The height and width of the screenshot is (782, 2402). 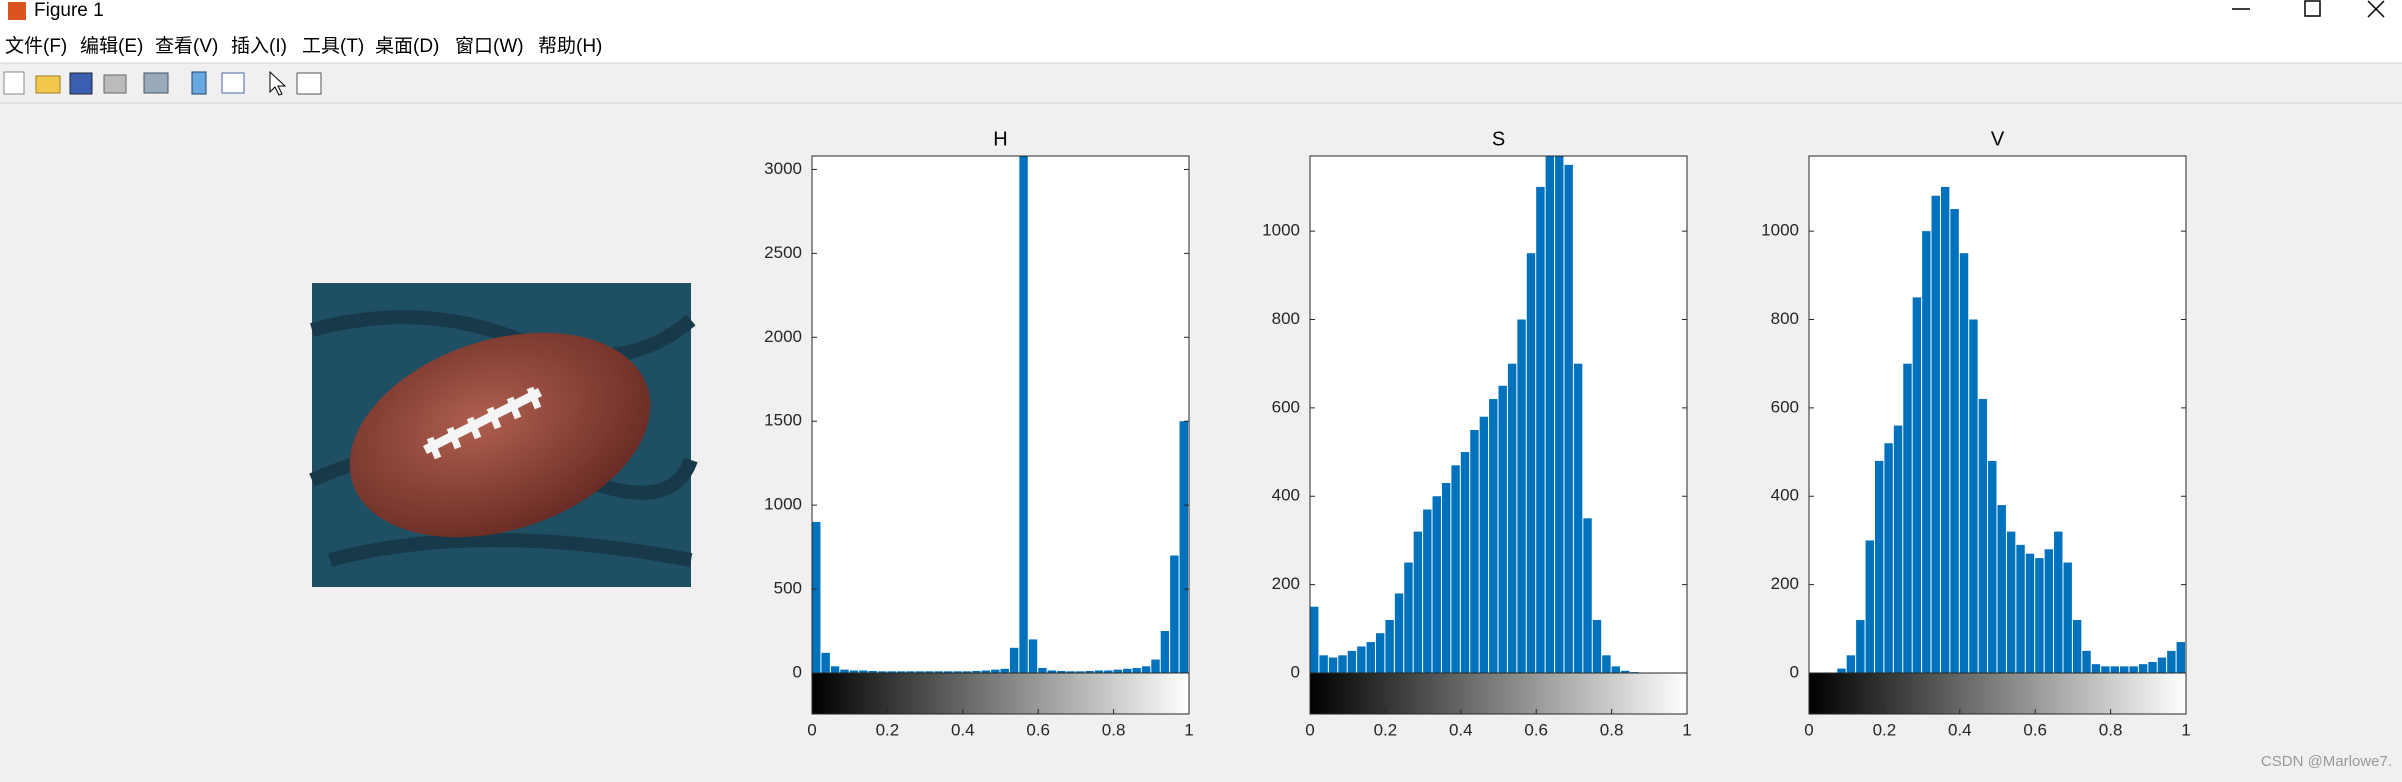 I want to click on menu-item: 工具(T), so click(x=333, y=46).